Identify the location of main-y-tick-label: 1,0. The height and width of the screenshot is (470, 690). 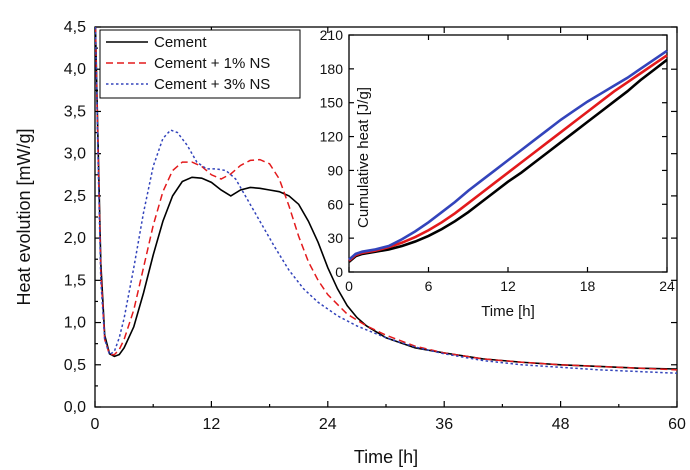
(75, 323).